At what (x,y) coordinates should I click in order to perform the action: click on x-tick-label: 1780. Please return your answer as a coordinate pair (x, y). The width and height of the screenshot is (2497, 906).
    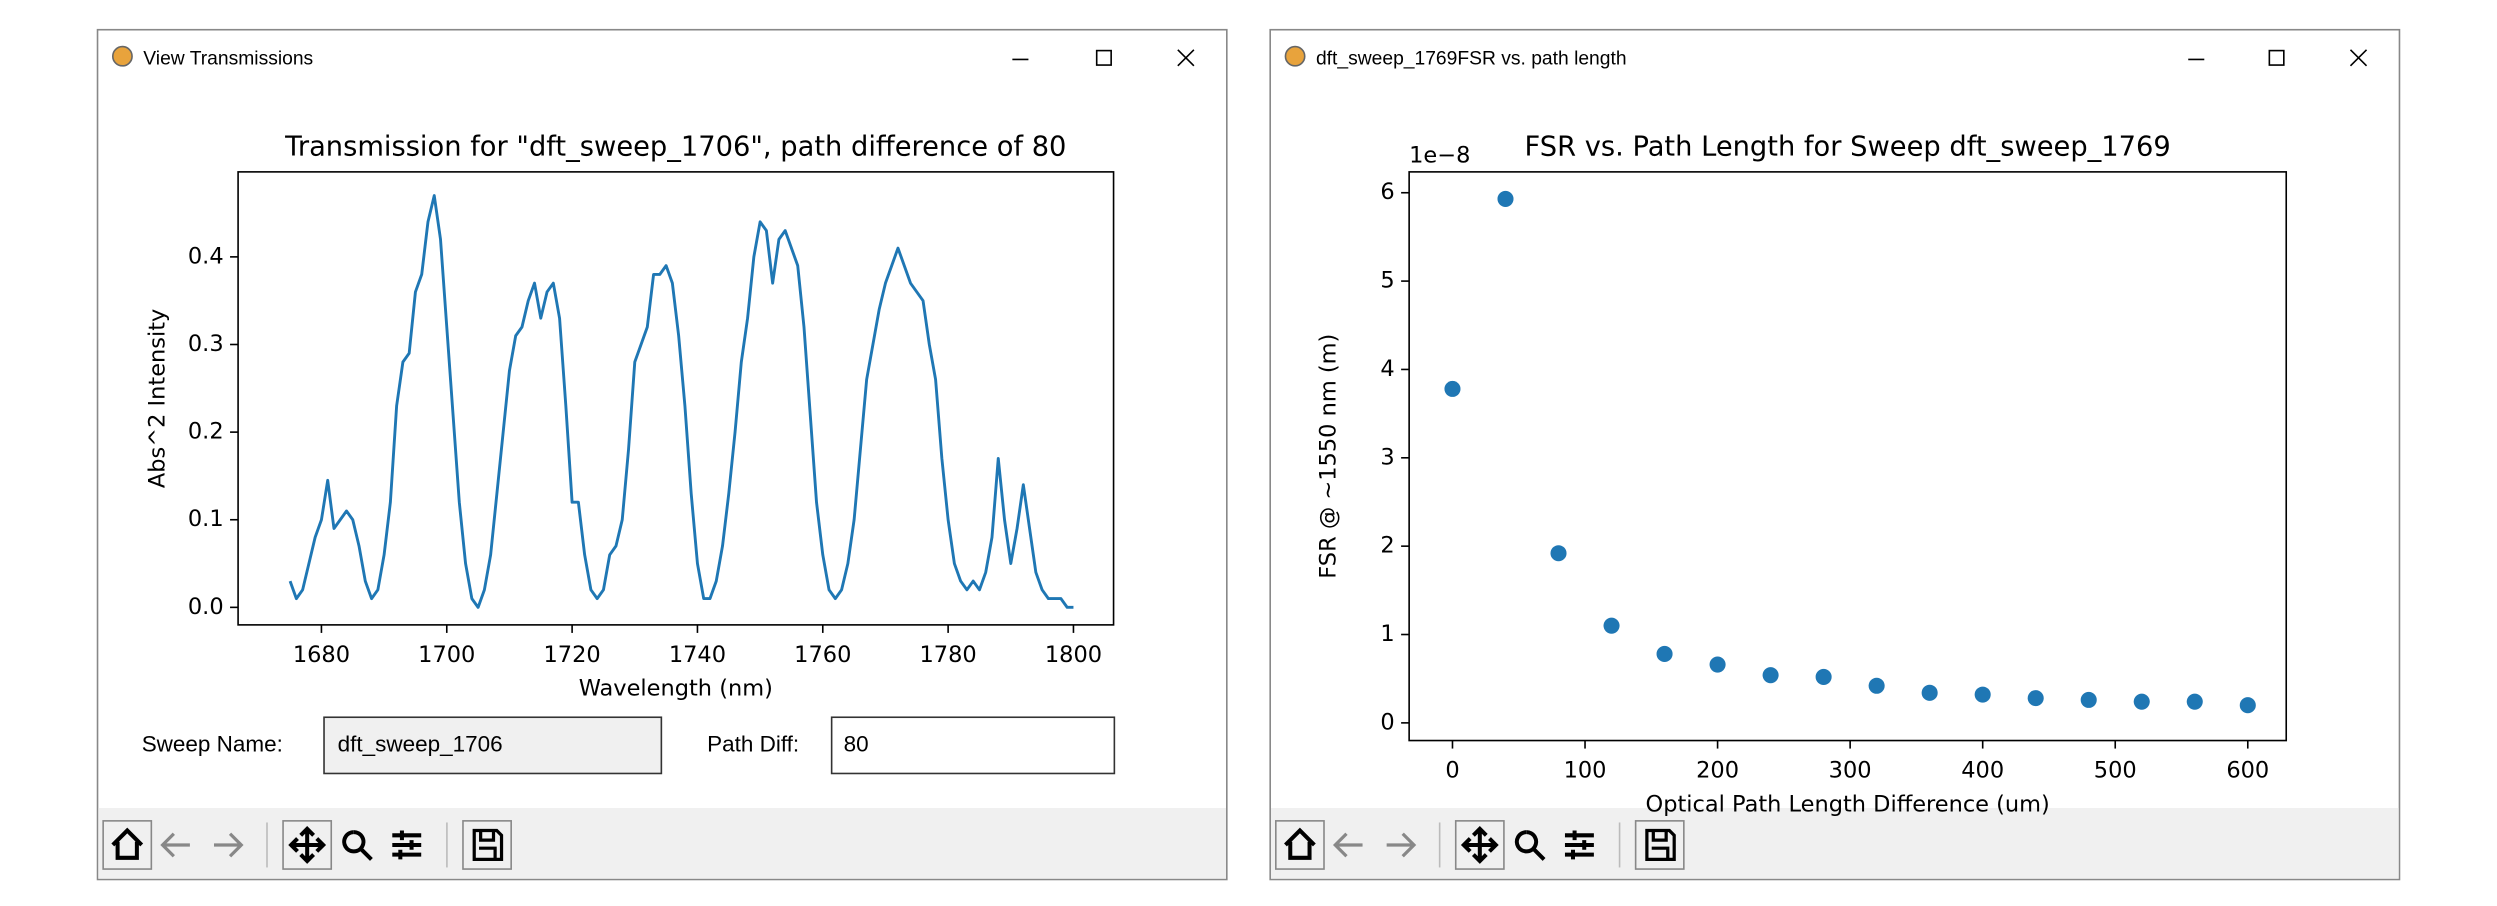
    Looking at the image, I should click on (948, 655).